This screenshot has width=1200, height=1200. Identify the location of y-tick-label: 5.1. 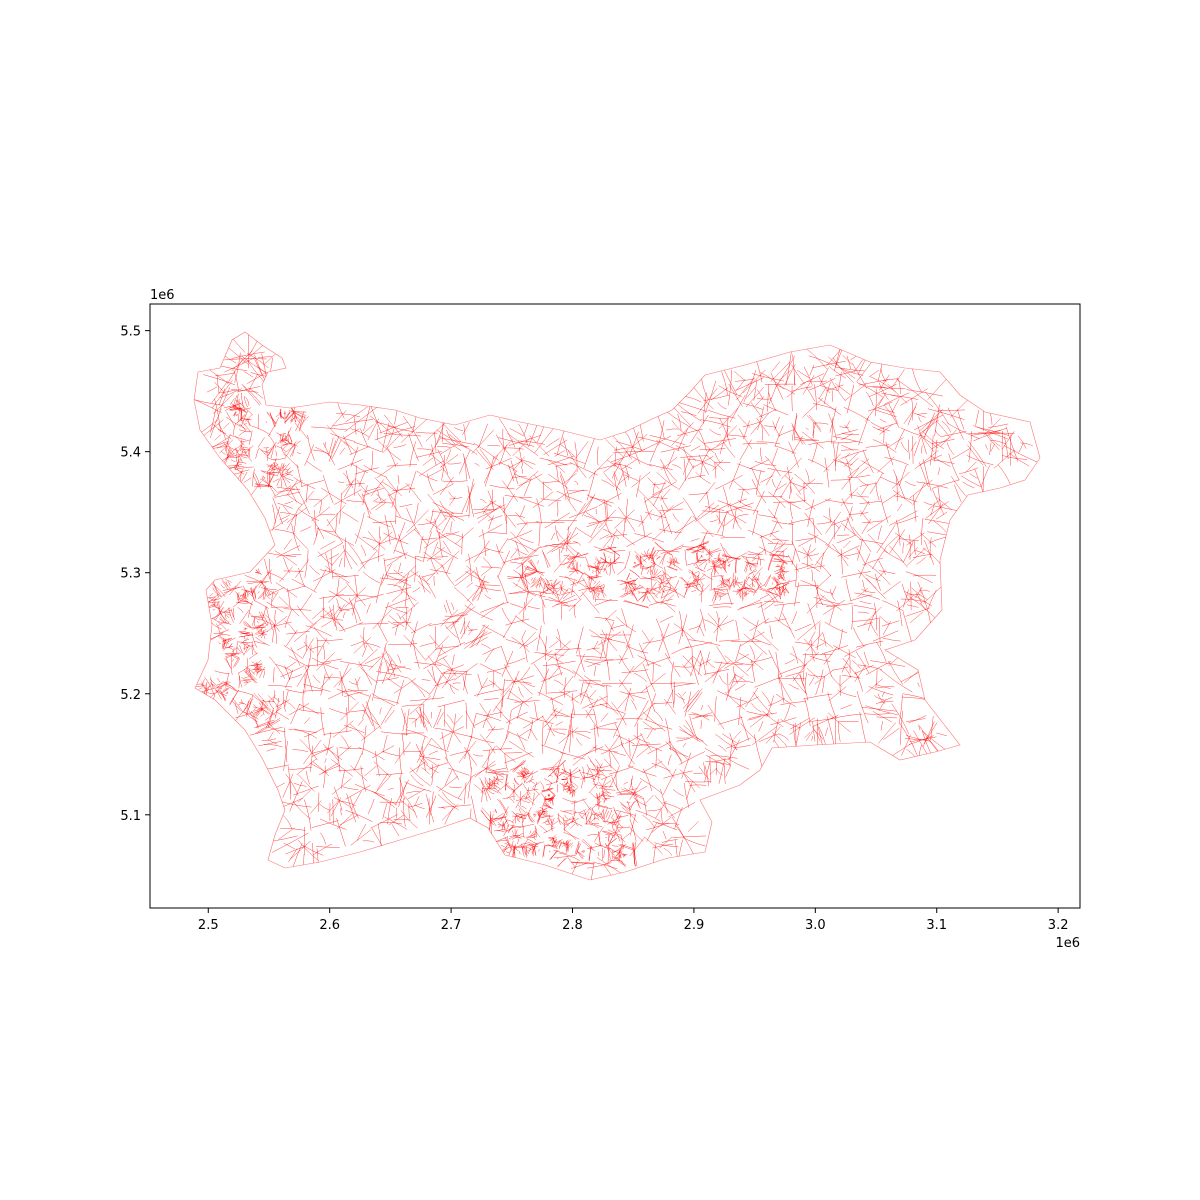
(130, 816).